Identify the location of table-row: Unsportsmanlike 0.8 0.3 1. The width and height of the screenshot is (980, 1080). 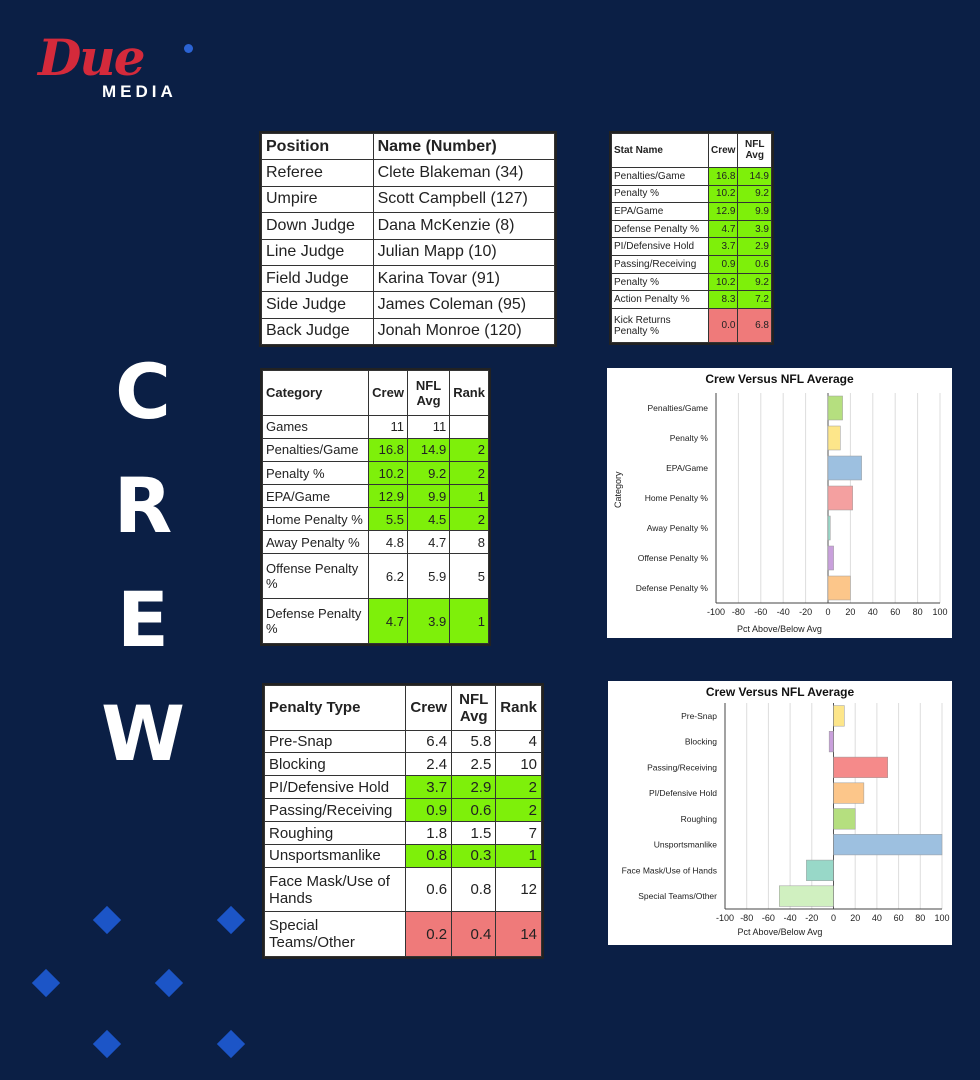
(402, 855).